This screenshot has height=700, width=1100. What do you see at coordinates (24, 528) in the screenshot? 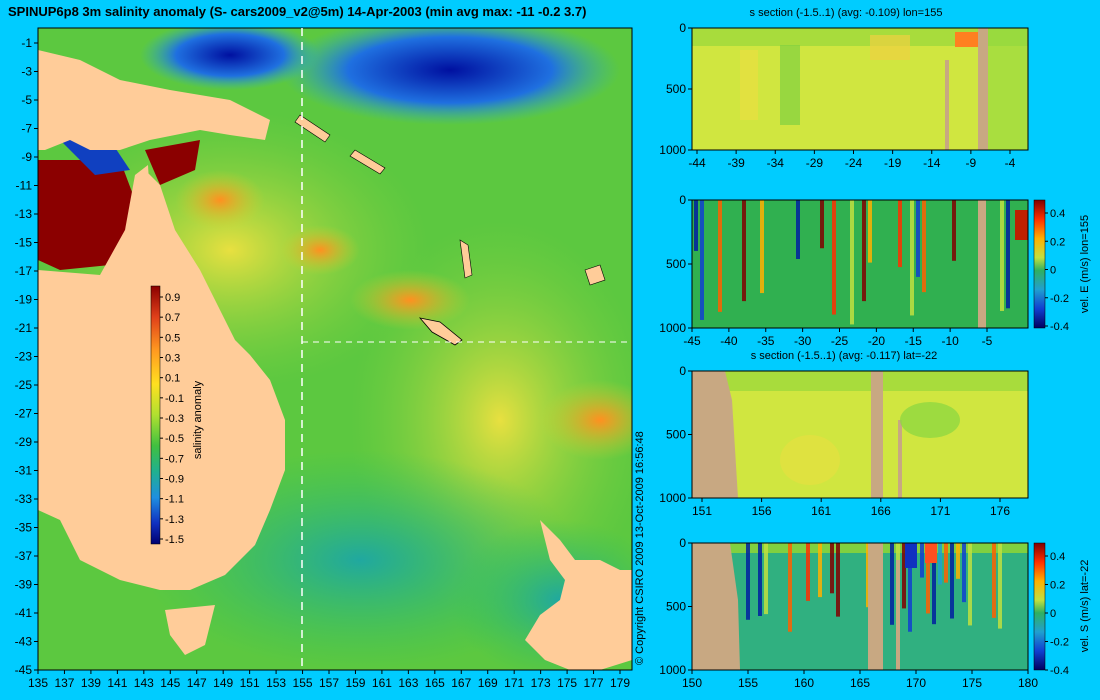
I see `map-y-tick-label: -35` at bounding box center [24, 528].